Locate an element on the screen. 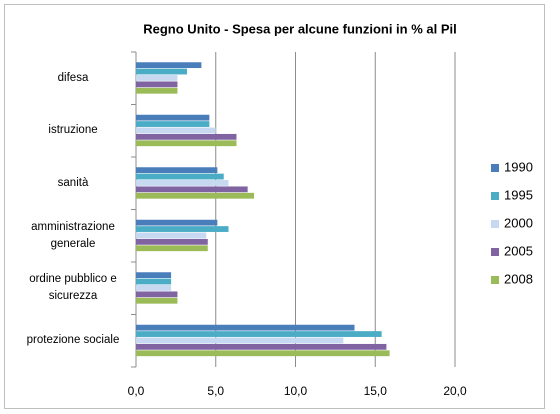 The width and height of the screenshot is (560, 414). legend-label: 2005 is located at coordinates (518, 250).